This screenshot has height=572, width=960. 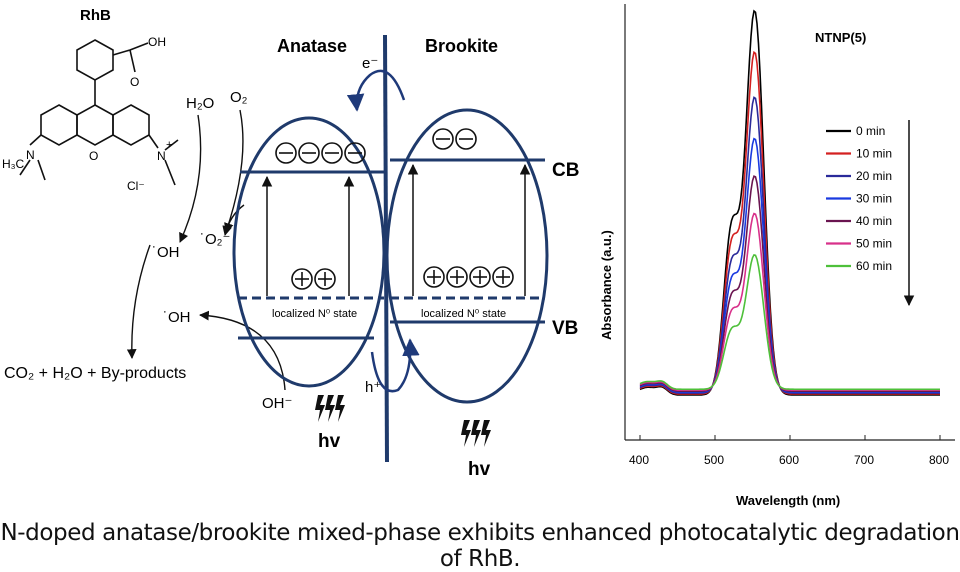 I want to click on left-chem-arrows, so click(x=206, y=250).